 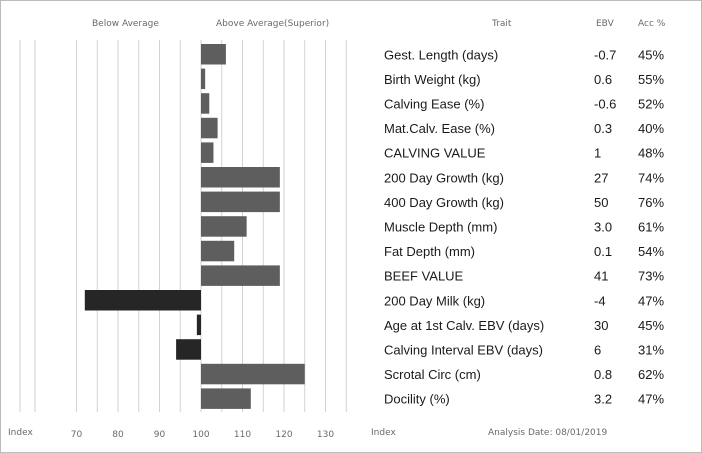 I want to click on ebv-value: 0.6, so click(x=603, y=79).